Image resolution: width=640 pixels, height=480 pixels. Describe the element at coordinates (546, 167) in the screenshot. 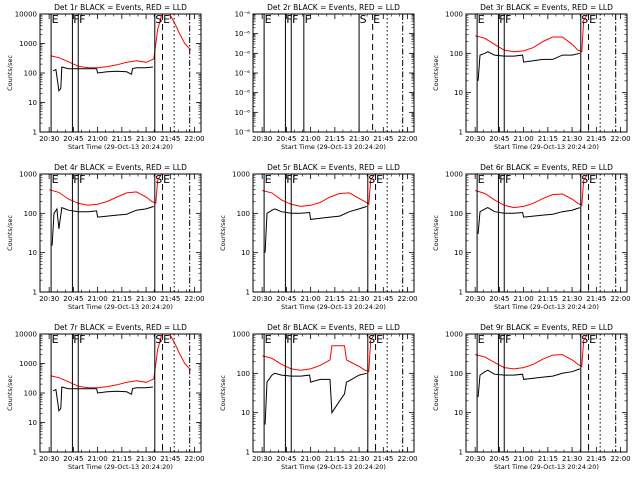

I see `panel-title: Det 6r BLACK = Events, RED = LLD` at that location.